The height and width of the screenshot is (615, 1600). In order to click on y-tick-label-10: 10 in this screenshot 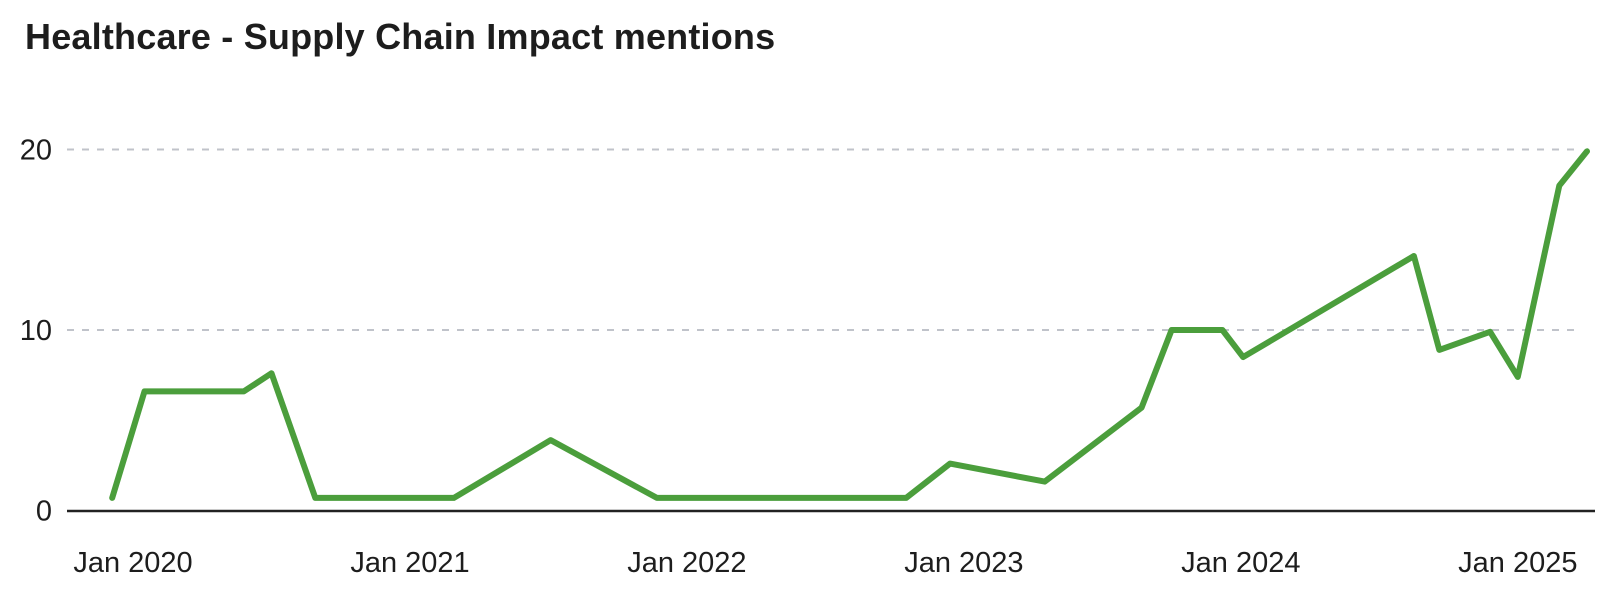, I will do `click(36, 331)`.